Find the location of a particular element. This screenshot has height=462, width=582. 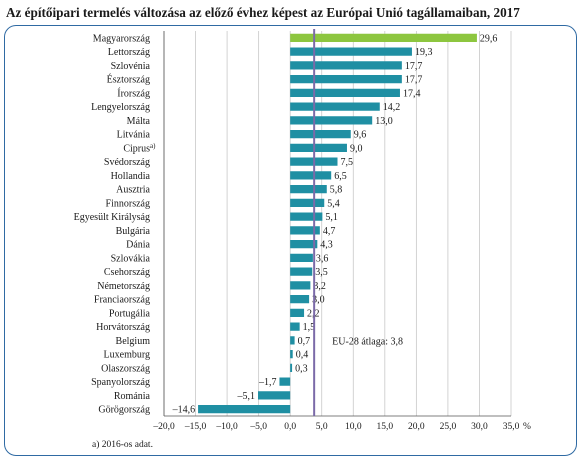

category-label: Dánia is located at coordinates (138, 245).